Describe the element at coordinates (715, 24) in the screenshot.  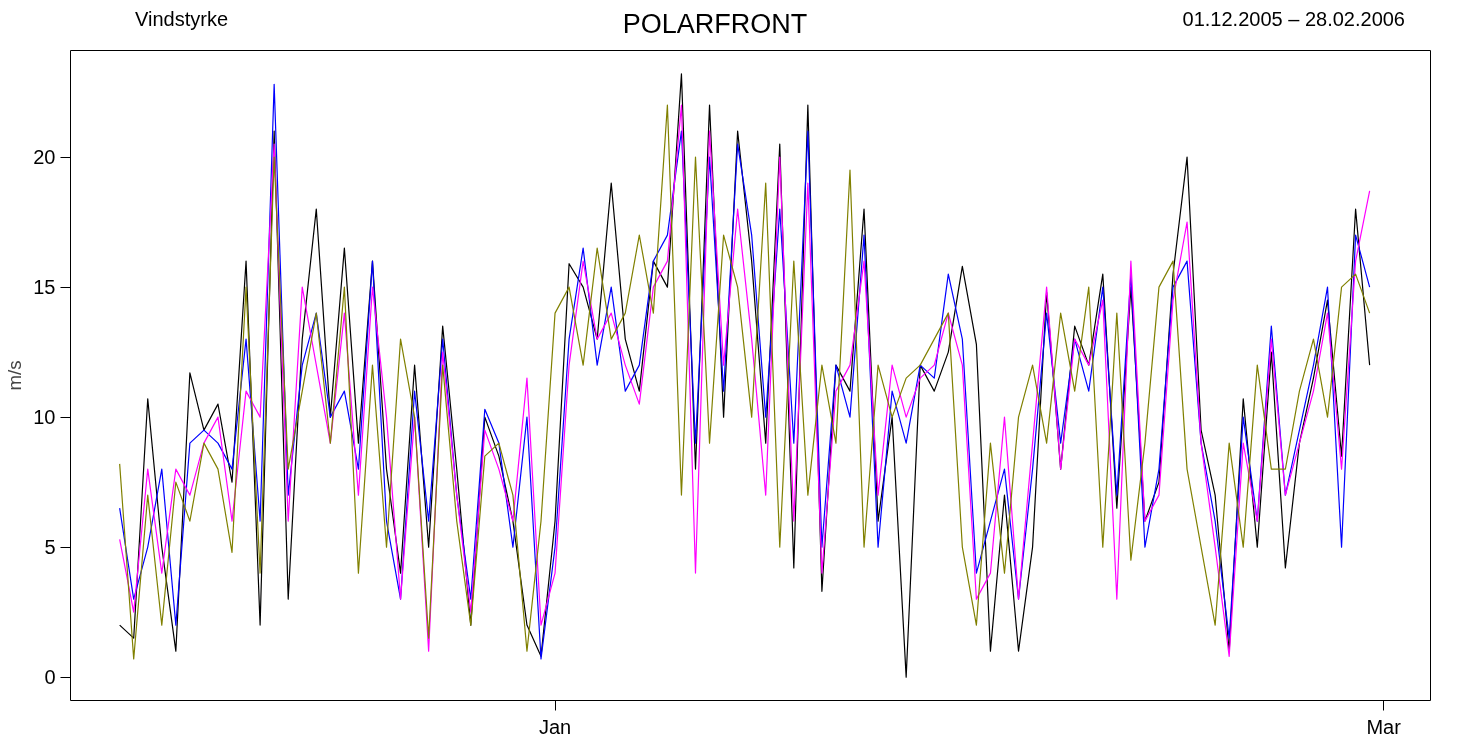
I see `chart-title: POLARFRONT` at that location.